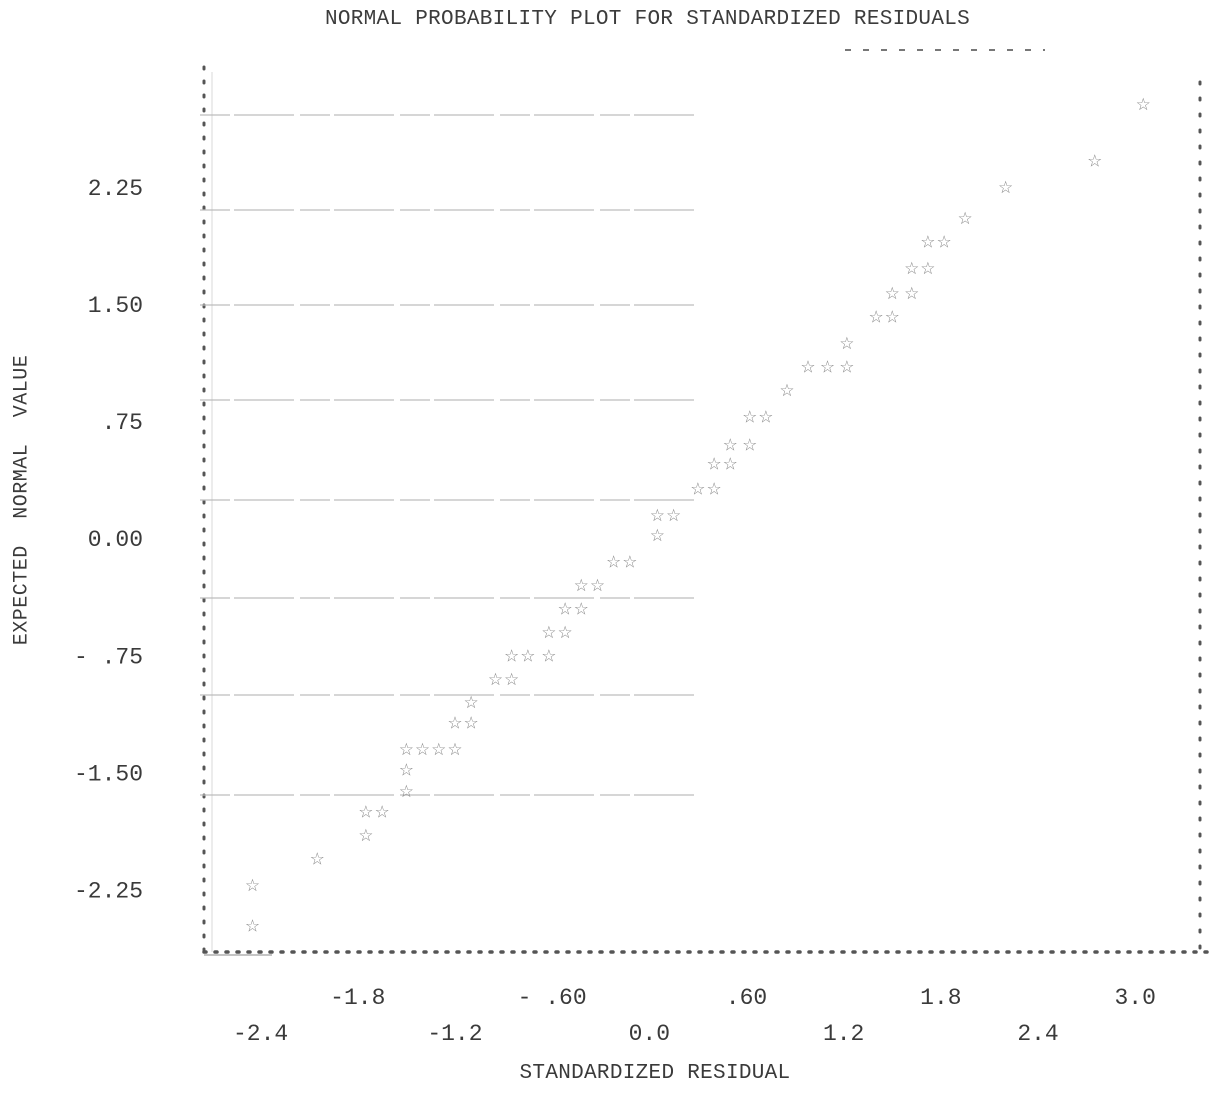  I want to click on y-tick-label: 0.00, so click(115, 540).